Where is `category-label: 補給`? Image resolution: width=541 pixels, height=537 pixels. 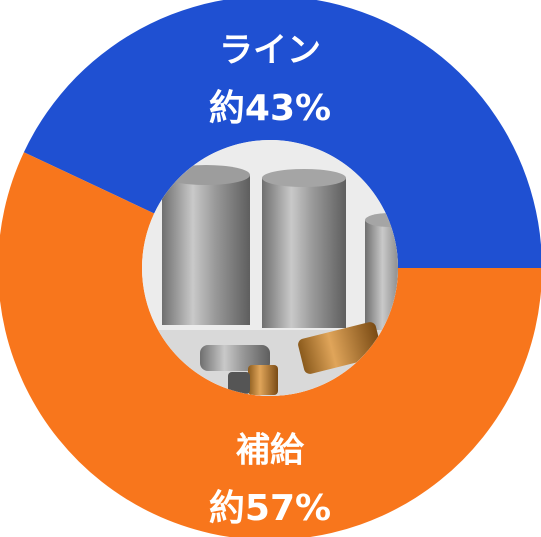
category-label: 補給 is located at coordinates (270, 451).